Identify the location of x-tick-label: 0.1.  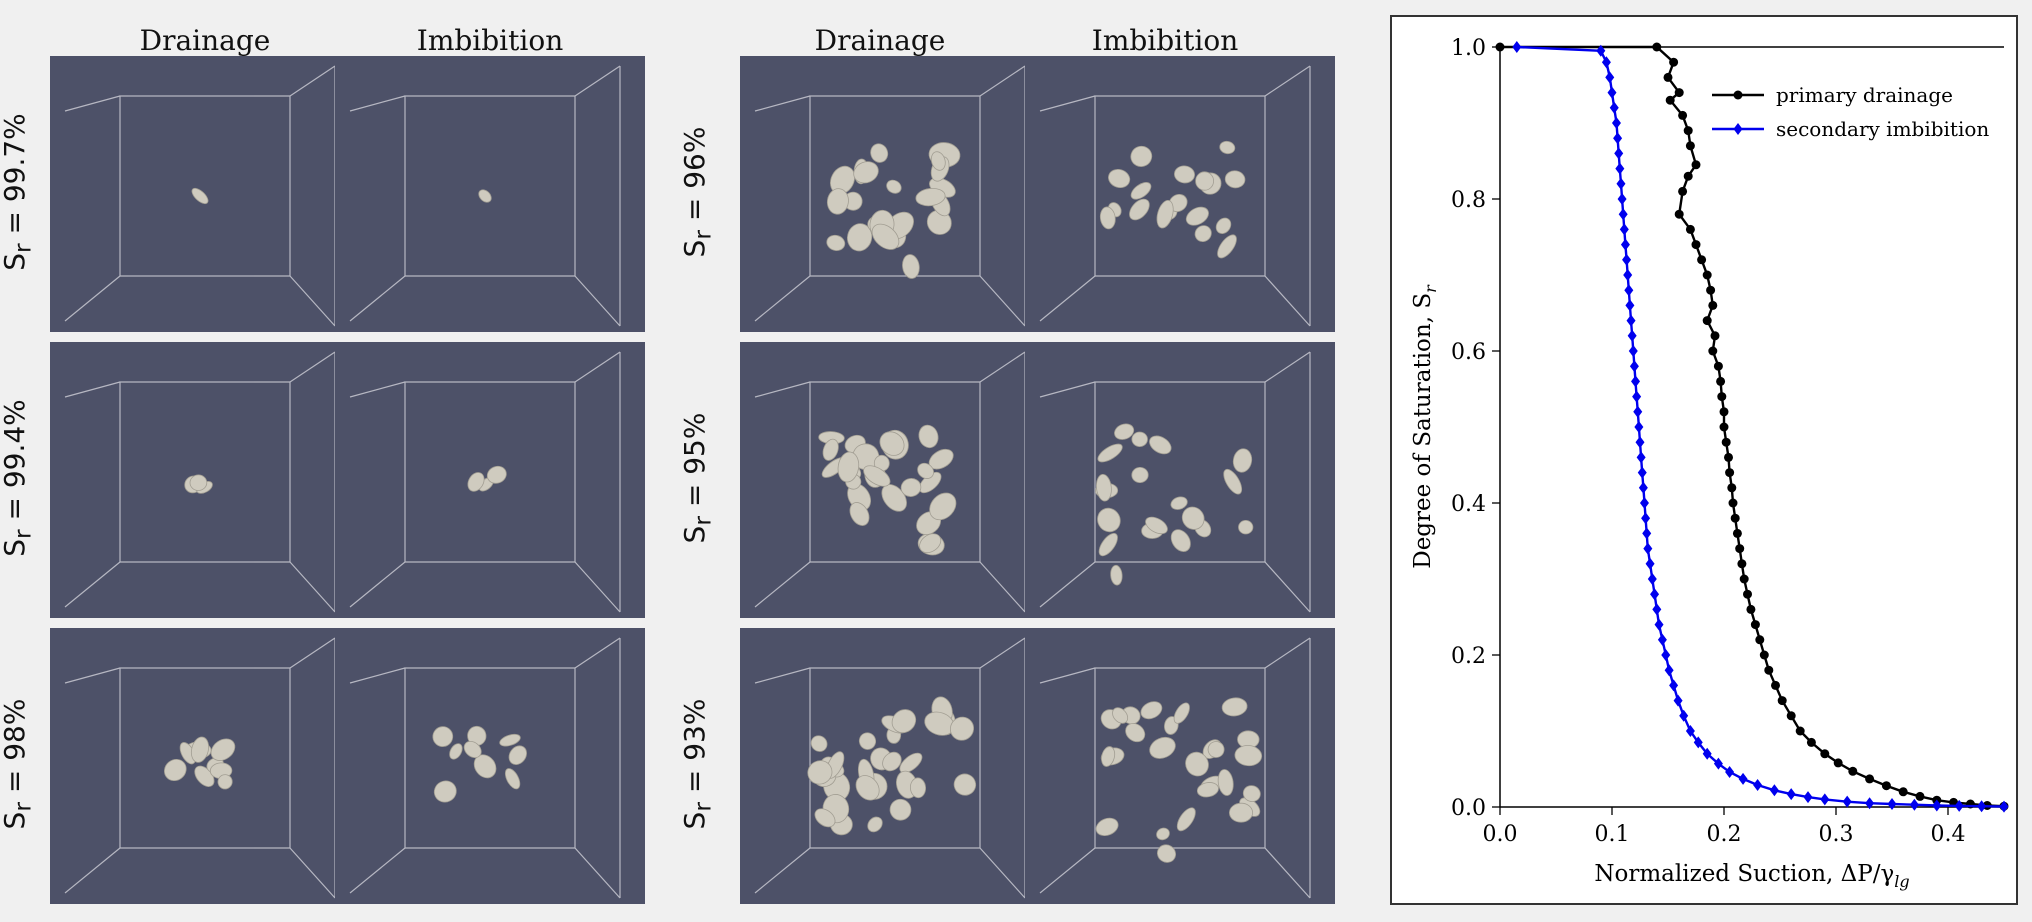
(1612, 834).